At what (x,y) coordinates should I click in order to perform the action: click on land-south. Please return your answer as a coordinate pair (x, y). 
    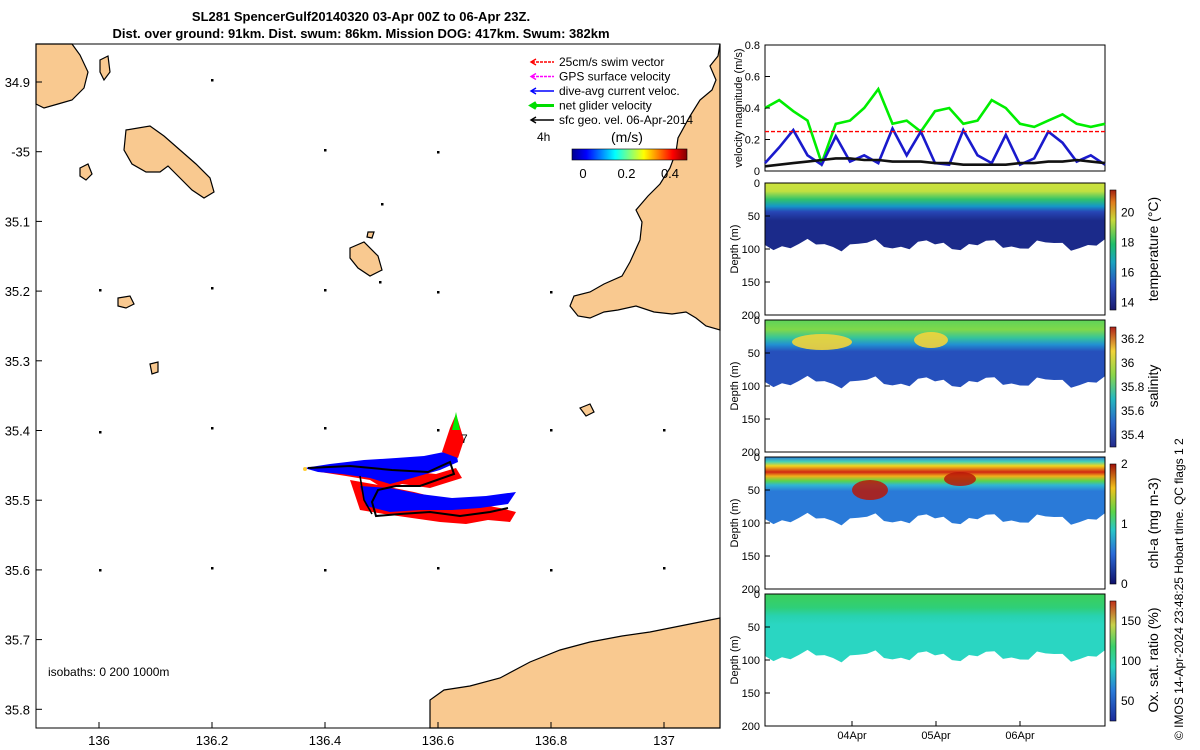
    Looking at the image, I should click on (575, 673).